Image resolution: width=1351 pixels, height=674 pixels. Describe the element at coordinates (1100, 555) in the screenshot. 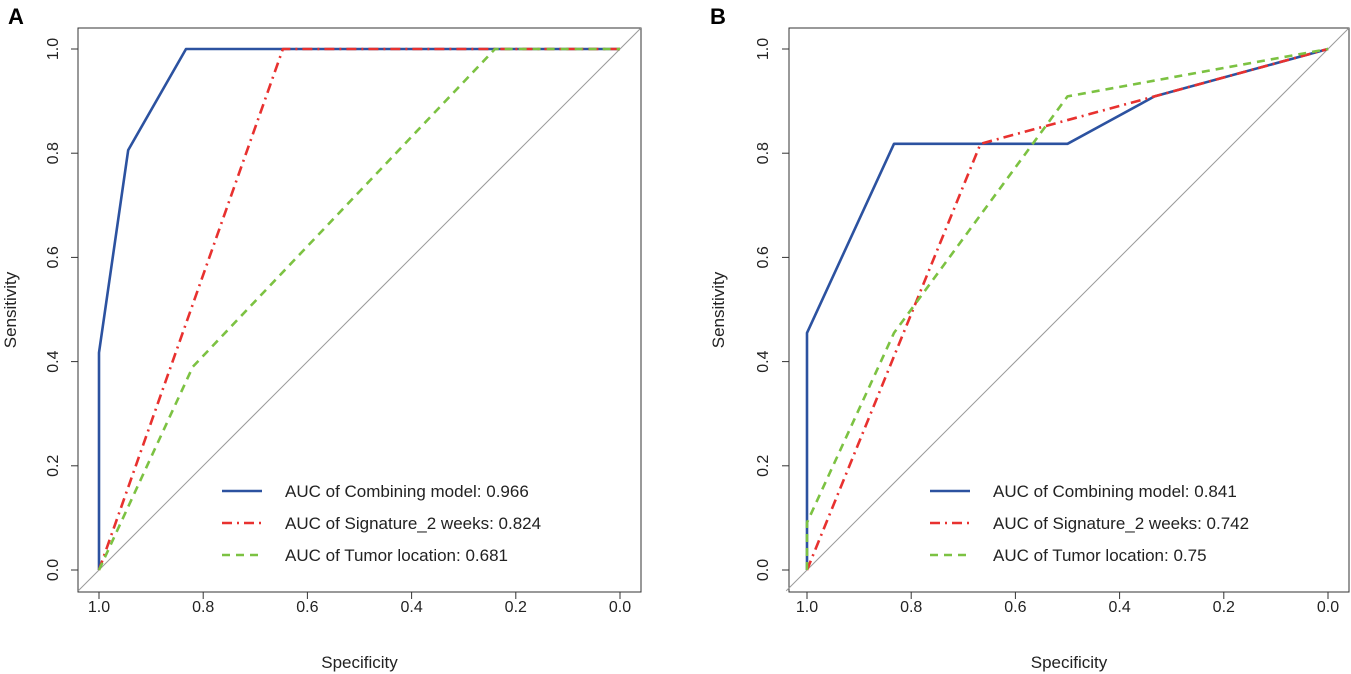

I see `legend-label-3: AUC of Tumor location: 0.75` at that location.